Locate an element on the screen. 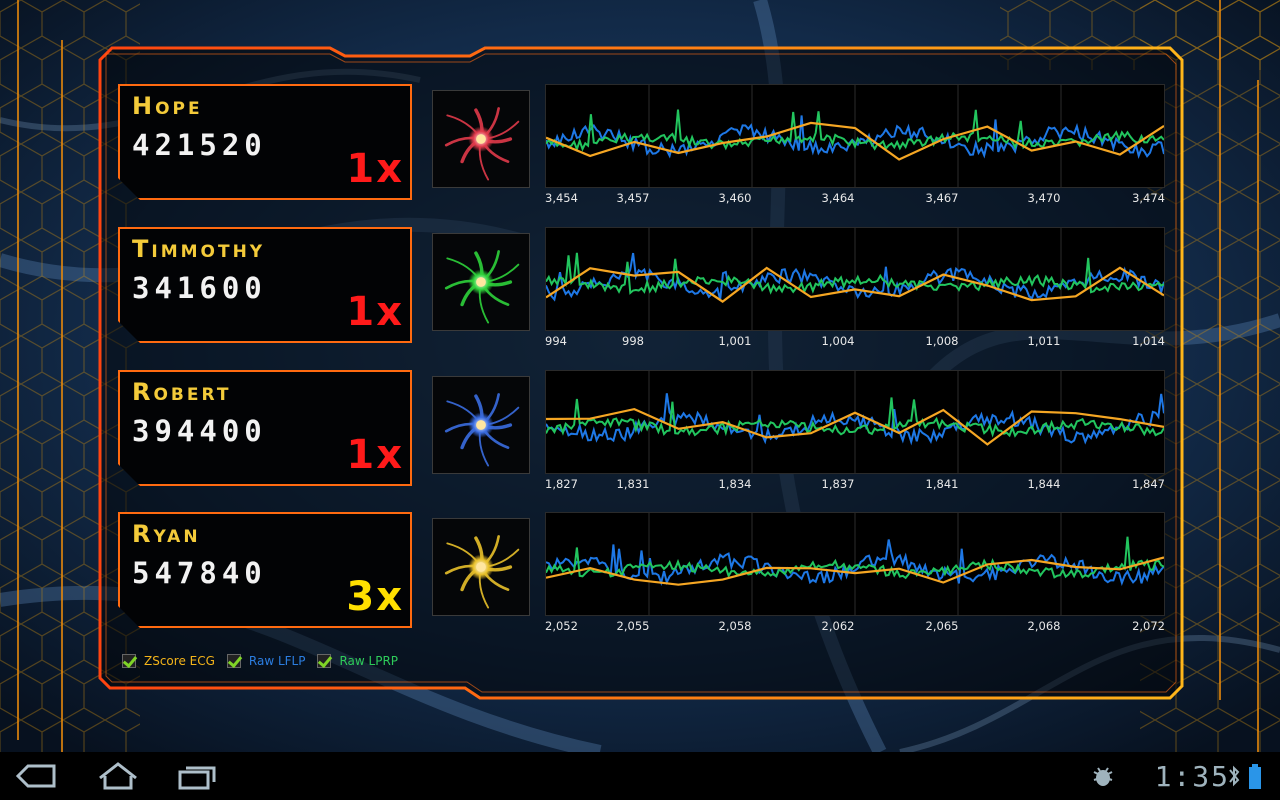 The height and width of the screenshot is (800, 1280). x-tick-label: 998 is located at coordinates (633, 341).